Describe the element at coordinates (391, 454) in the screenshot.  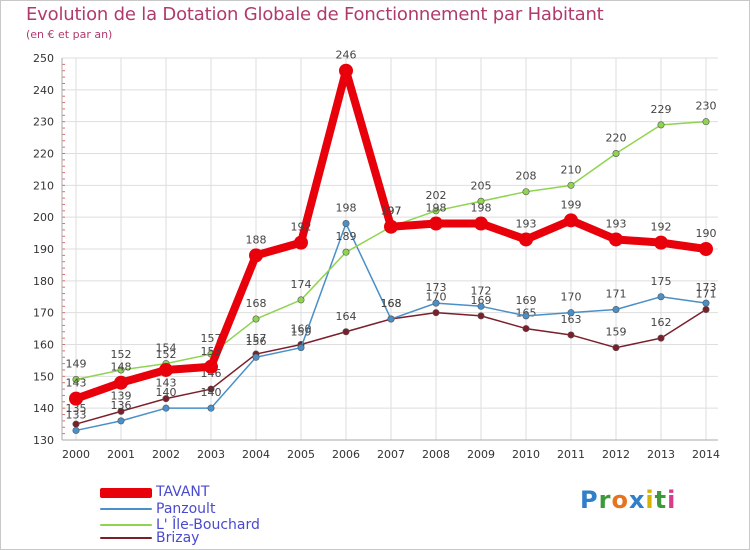
I see `x-tick-label: 2007` at that location.